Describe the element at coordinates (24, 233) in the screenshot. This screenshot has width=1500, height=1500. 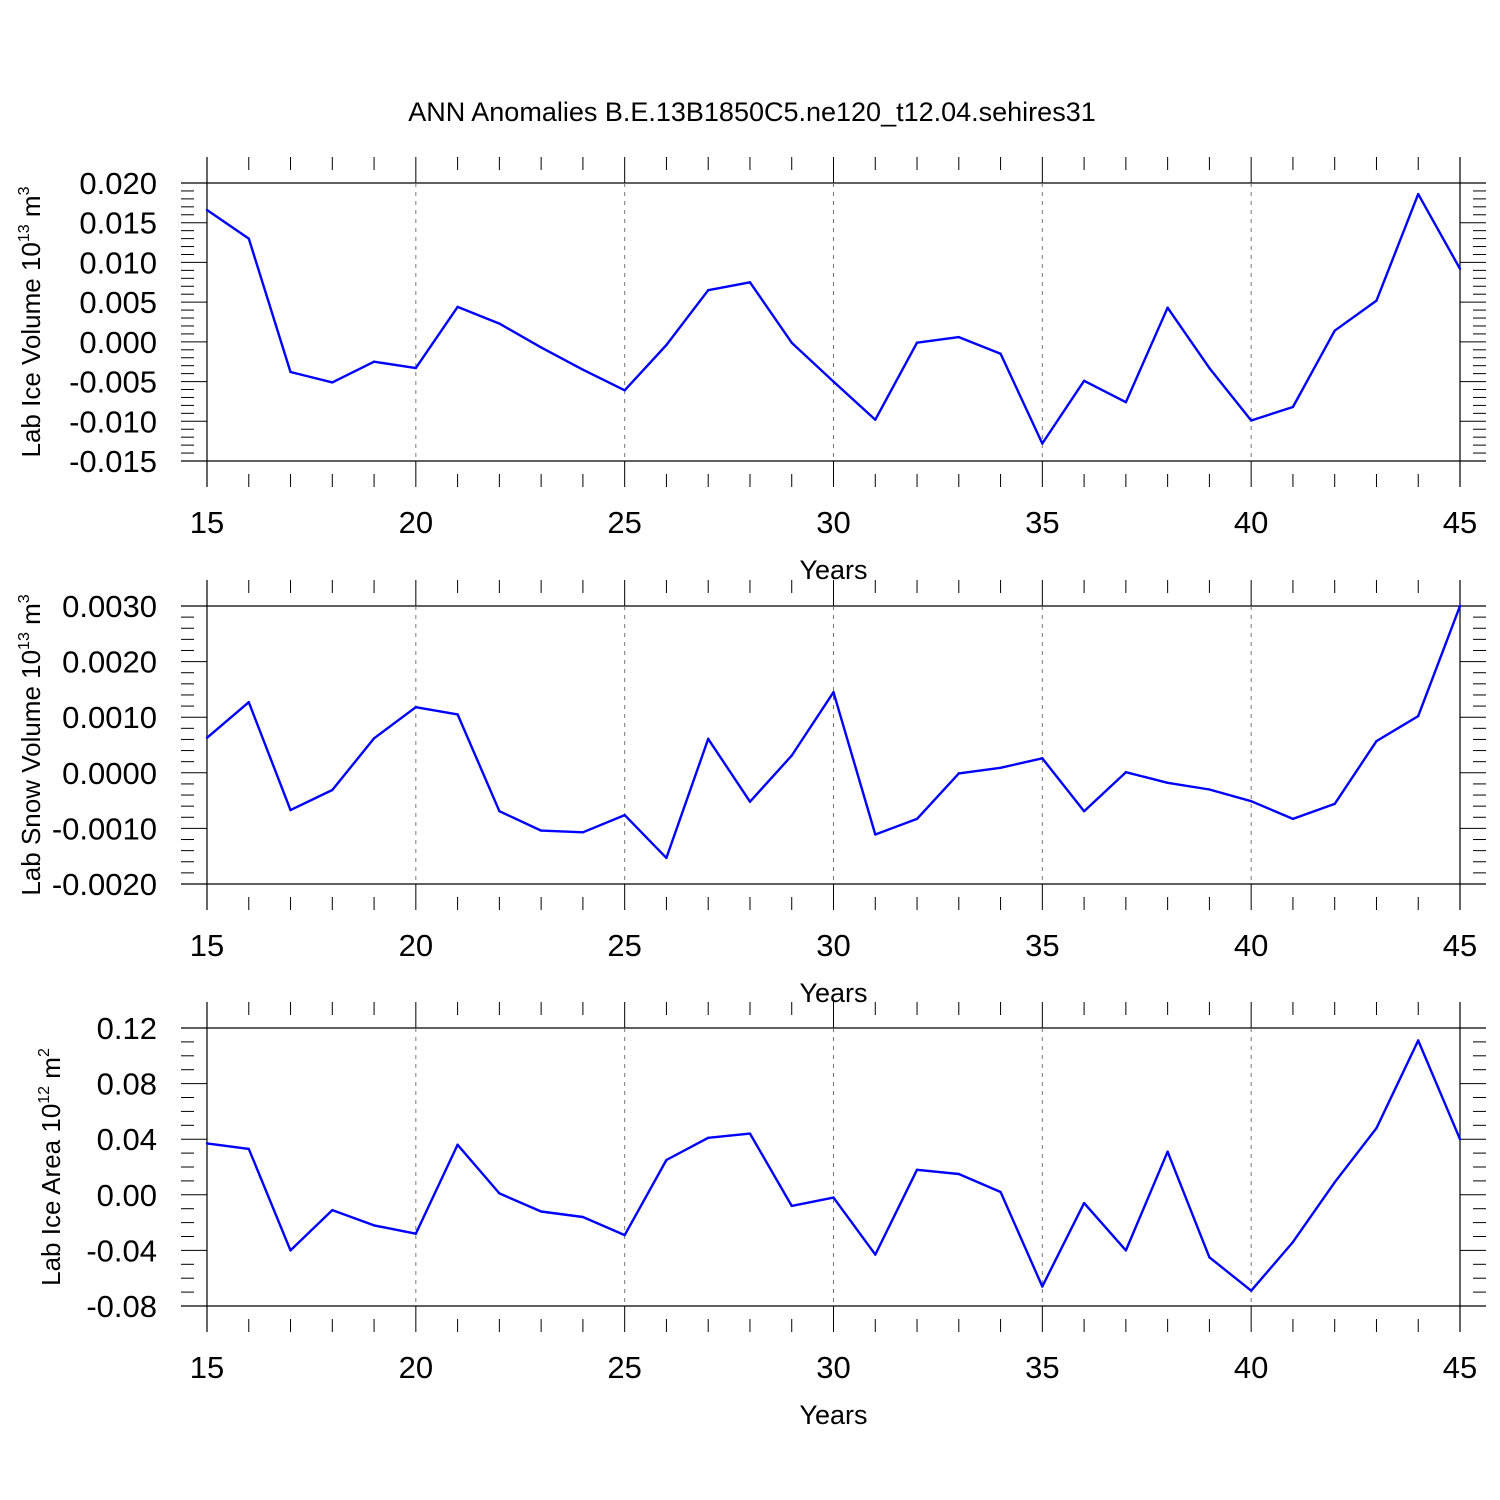
I see `y-axis-label-exponent: 13` at that location.